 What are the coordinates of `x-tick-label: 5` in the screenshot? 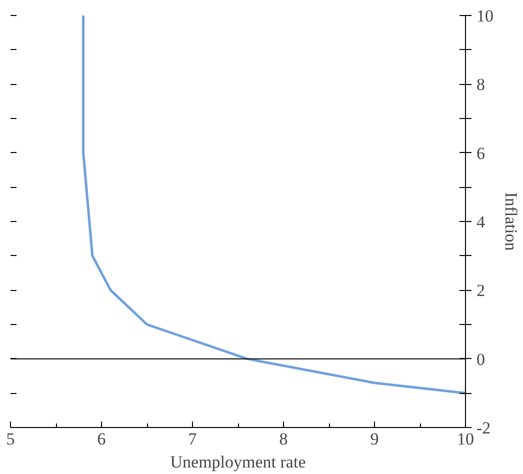 It's located at (10, 439).